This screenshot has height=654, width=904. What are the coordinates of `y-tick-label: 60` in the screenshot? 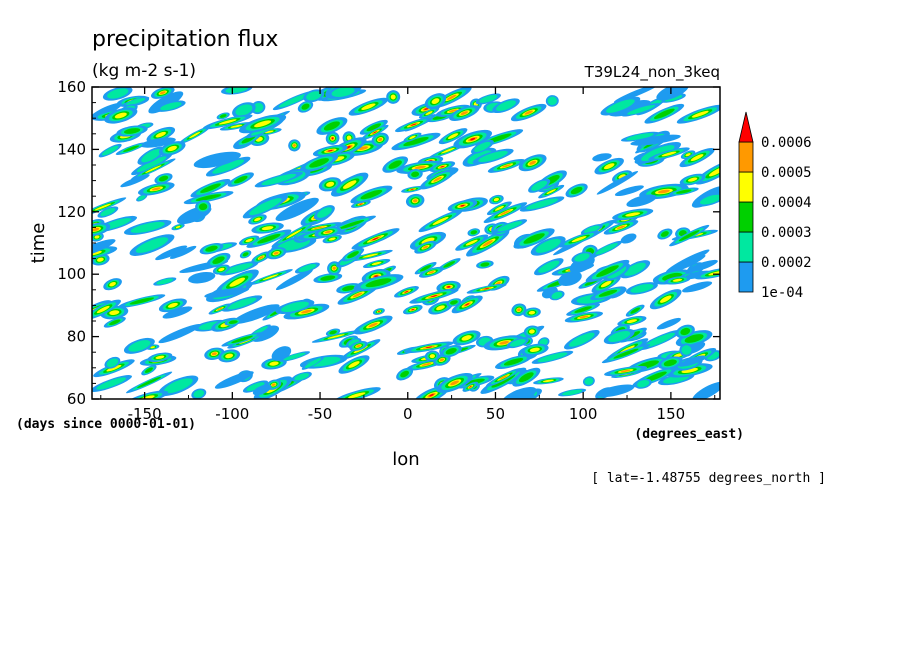 It's located at (76, 399).